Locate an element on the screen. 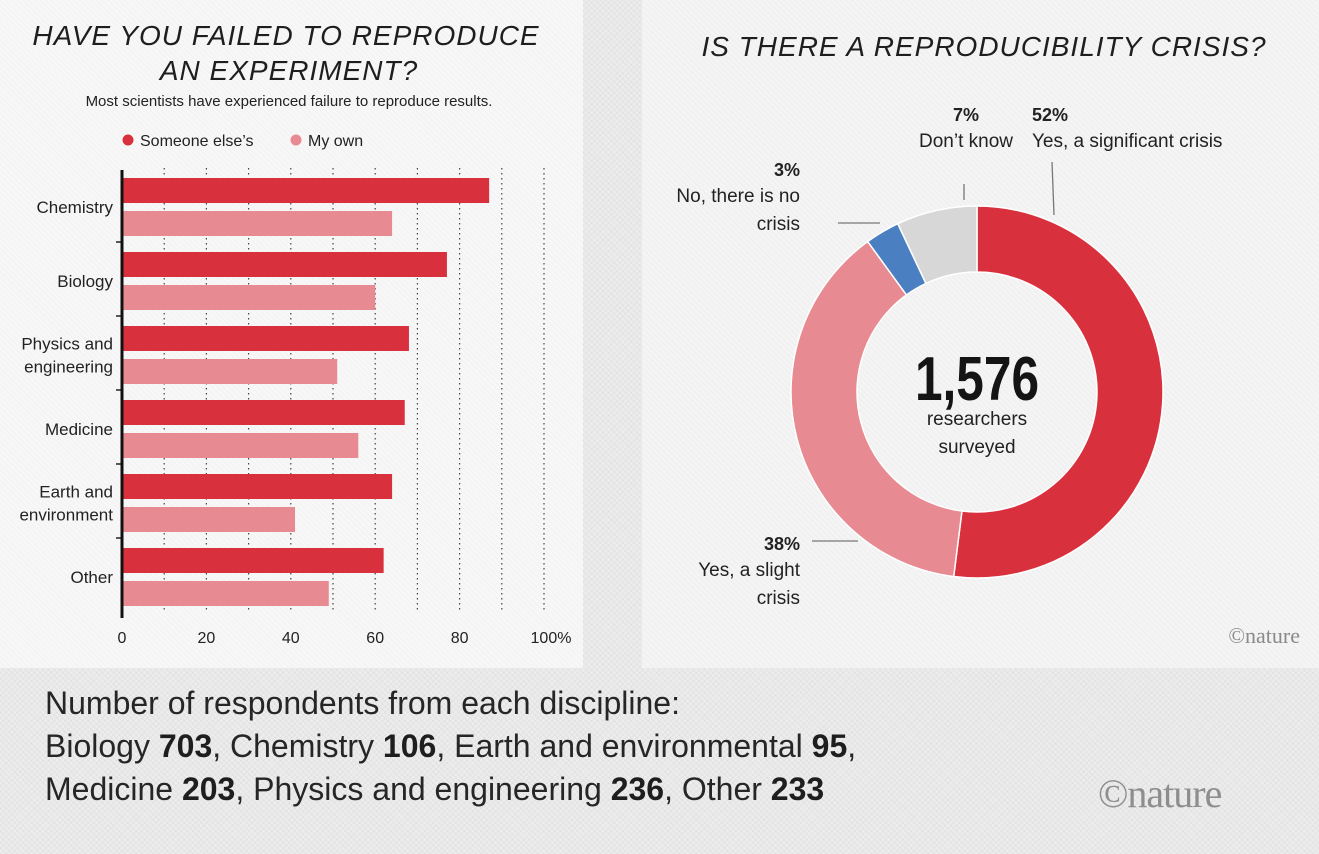  line3-count-0: 203 is located at coordinates (208, 789).